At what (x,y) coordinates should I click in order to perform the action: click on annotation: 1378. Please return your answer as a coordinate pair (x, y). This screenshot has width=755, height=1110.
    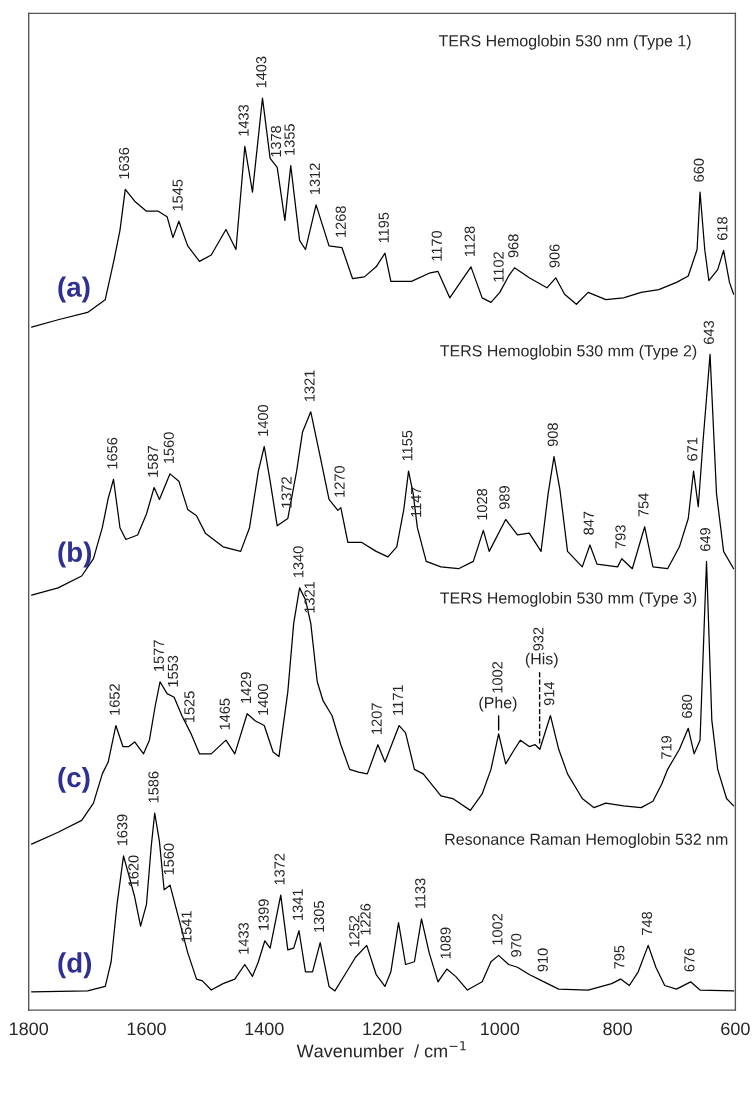
    Looking at the image, I should click on (276, 141).